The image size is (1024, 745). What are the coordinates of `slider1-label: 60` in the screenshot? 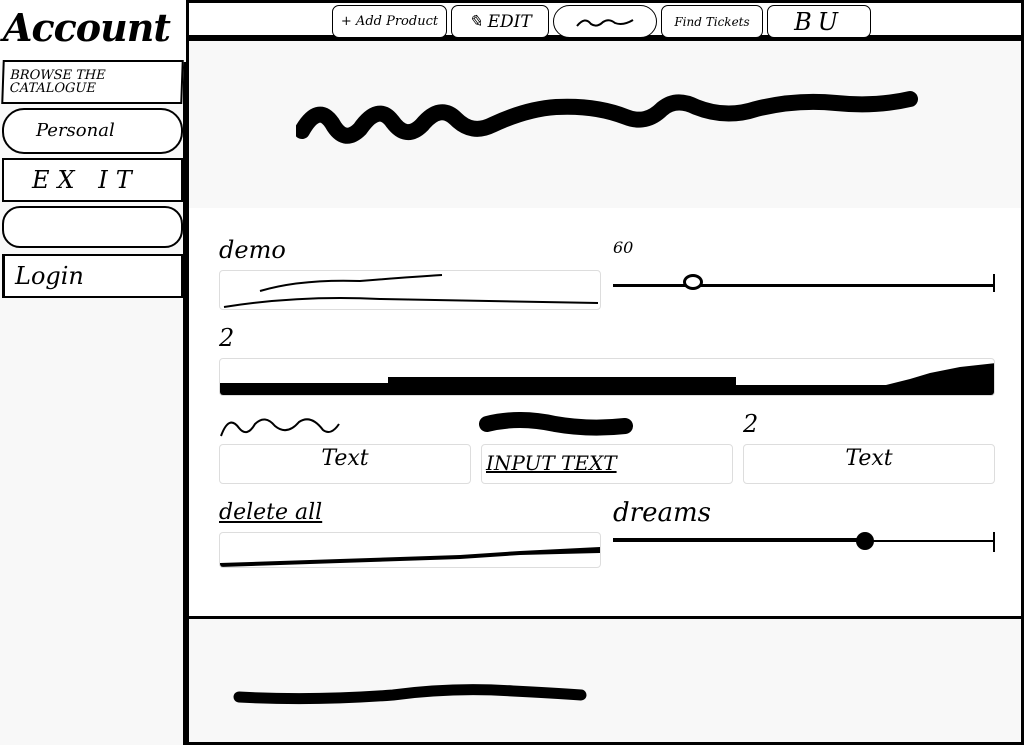 It's located at (623, 247).